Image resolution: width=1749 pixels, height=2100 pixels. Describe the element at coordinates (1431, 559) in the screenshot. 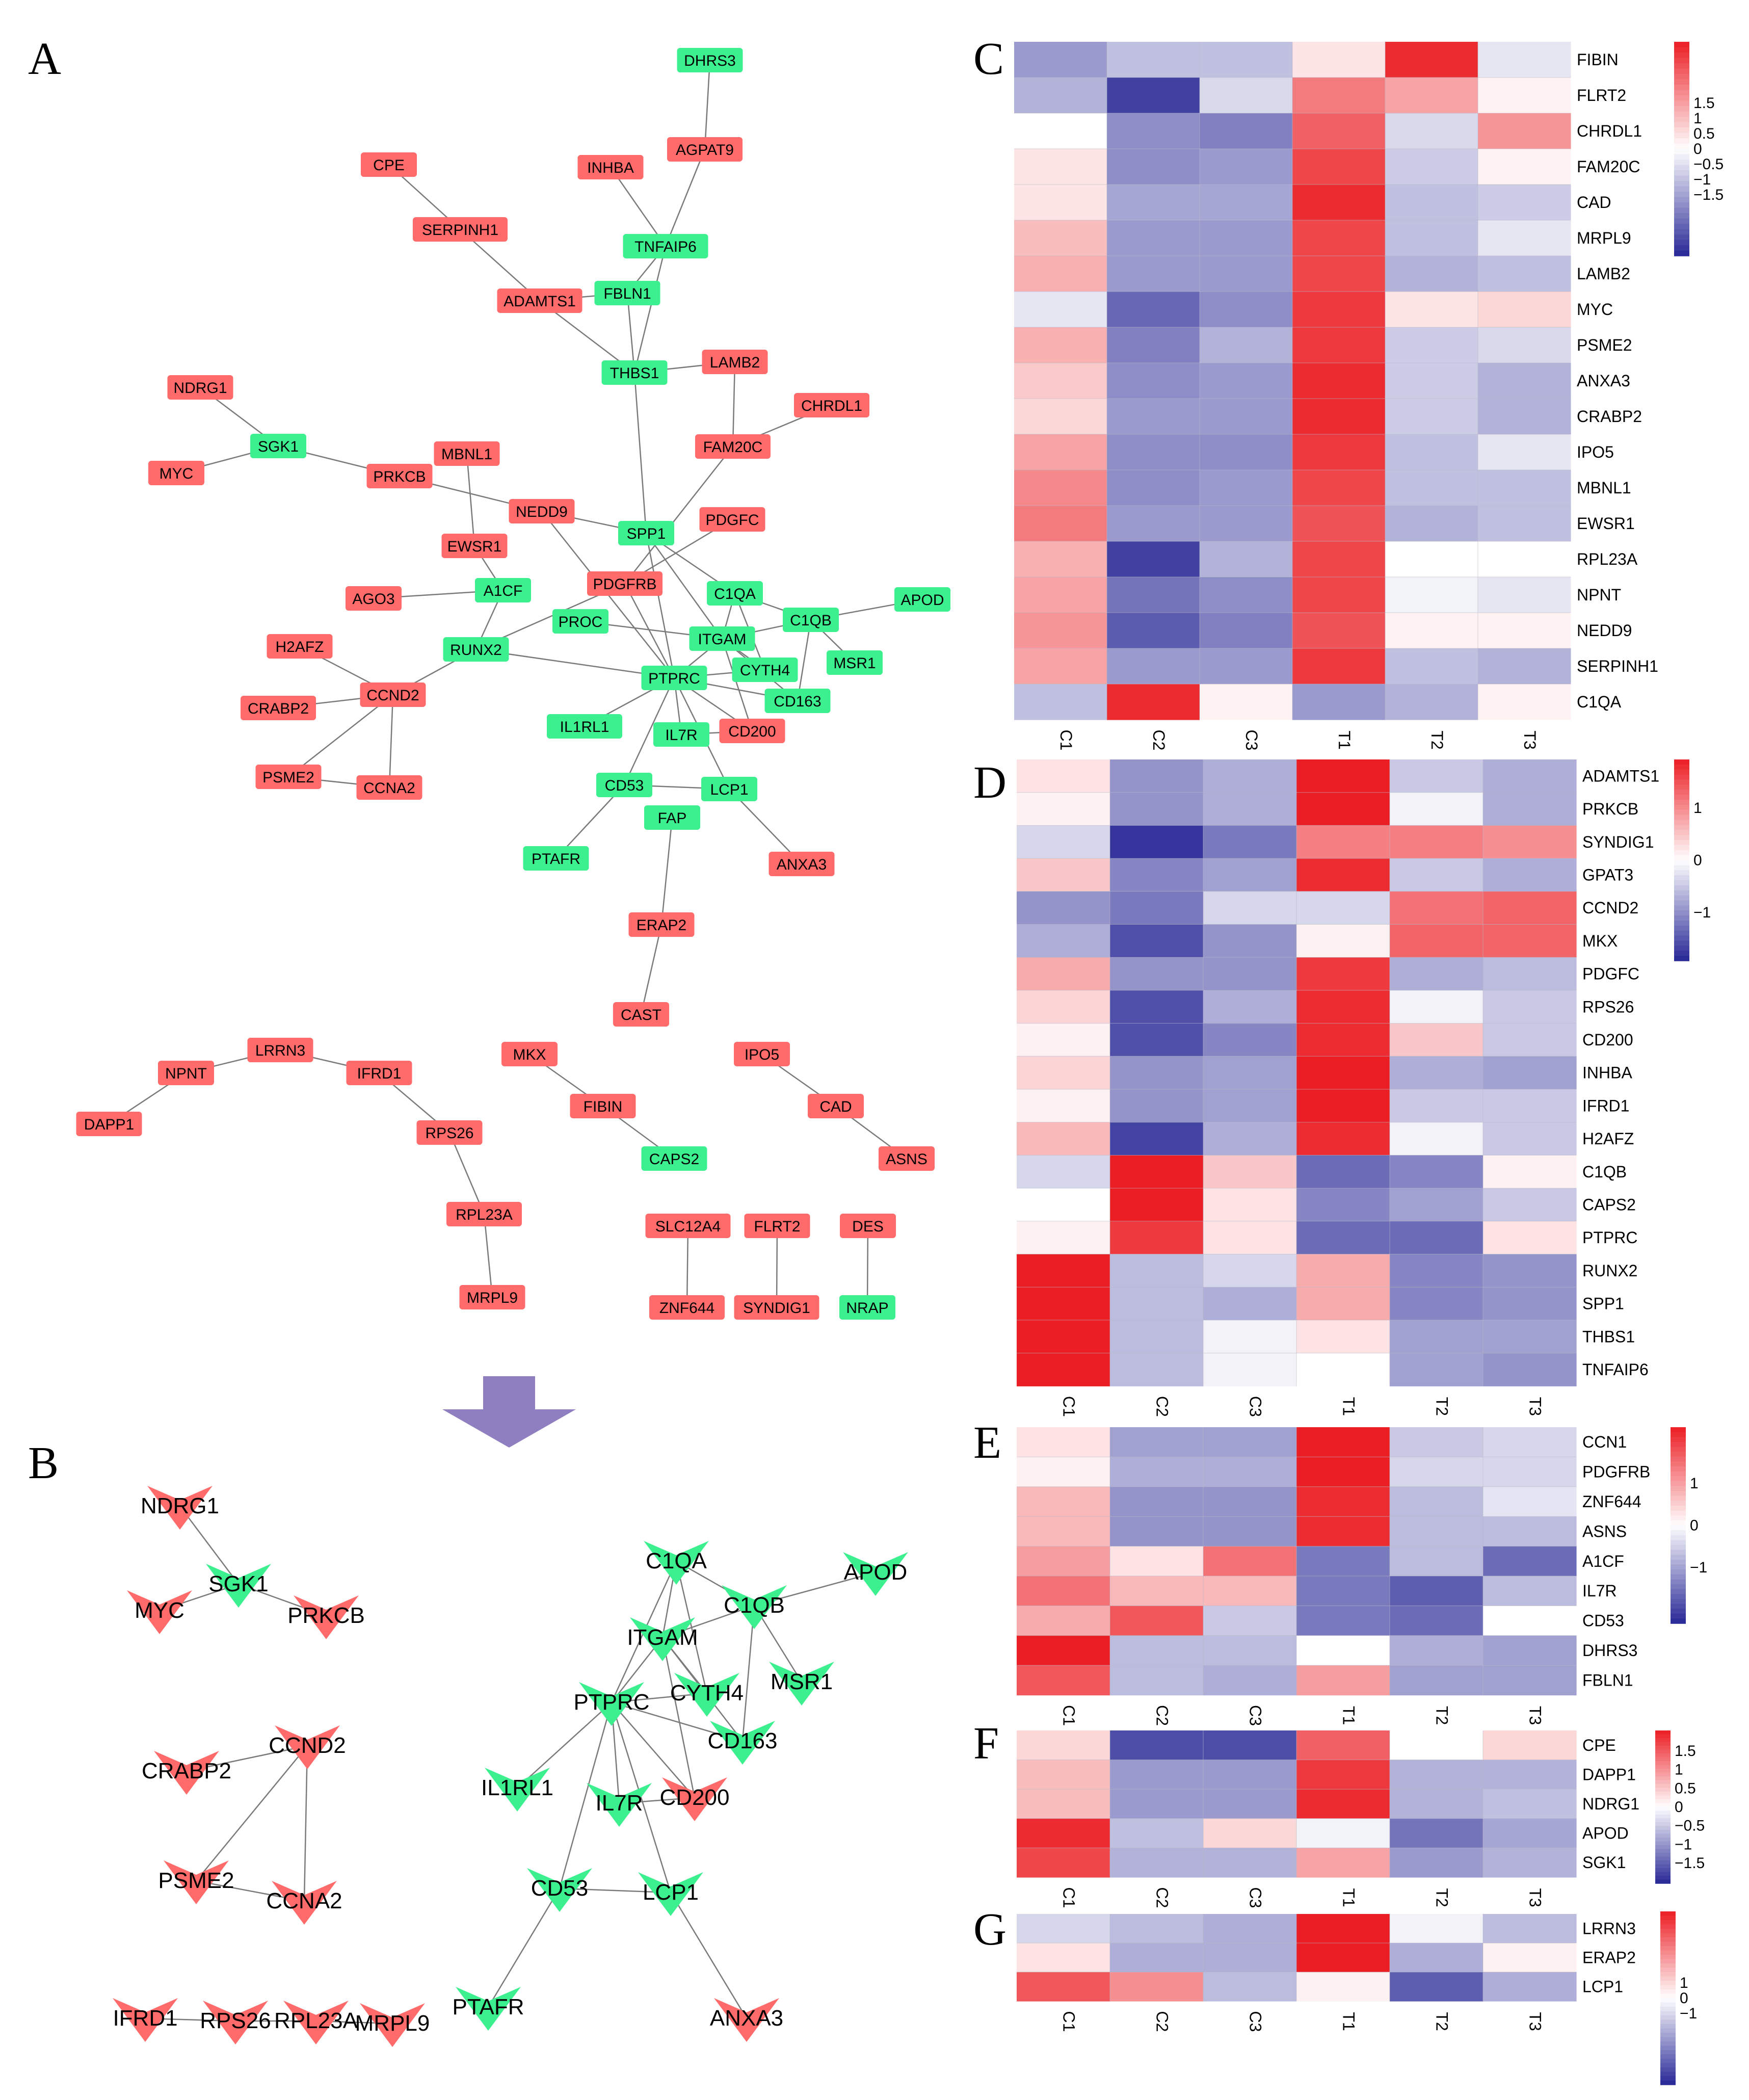

I see `heat-cell-c-rpl23a-t2` at that location.